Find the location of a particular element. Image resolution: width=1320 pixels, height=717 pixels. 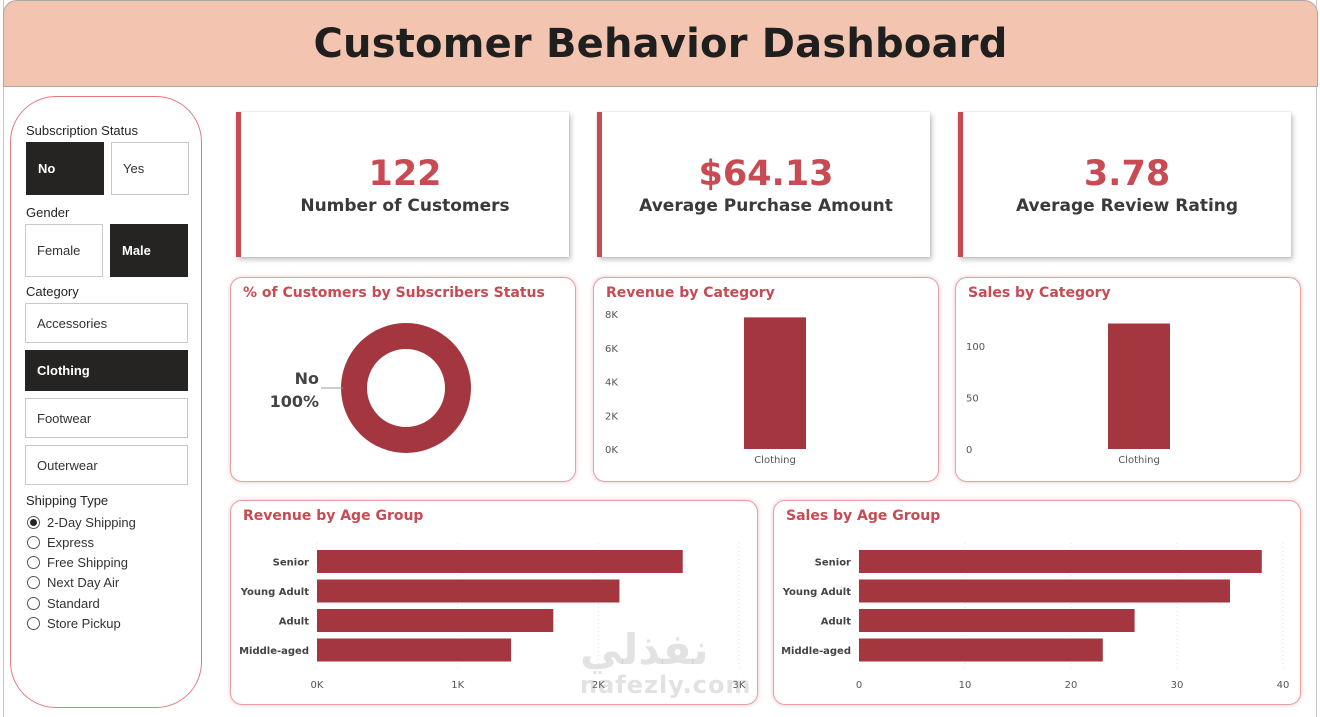

shipping-option-label: Express is located at coordinates (70, 542).